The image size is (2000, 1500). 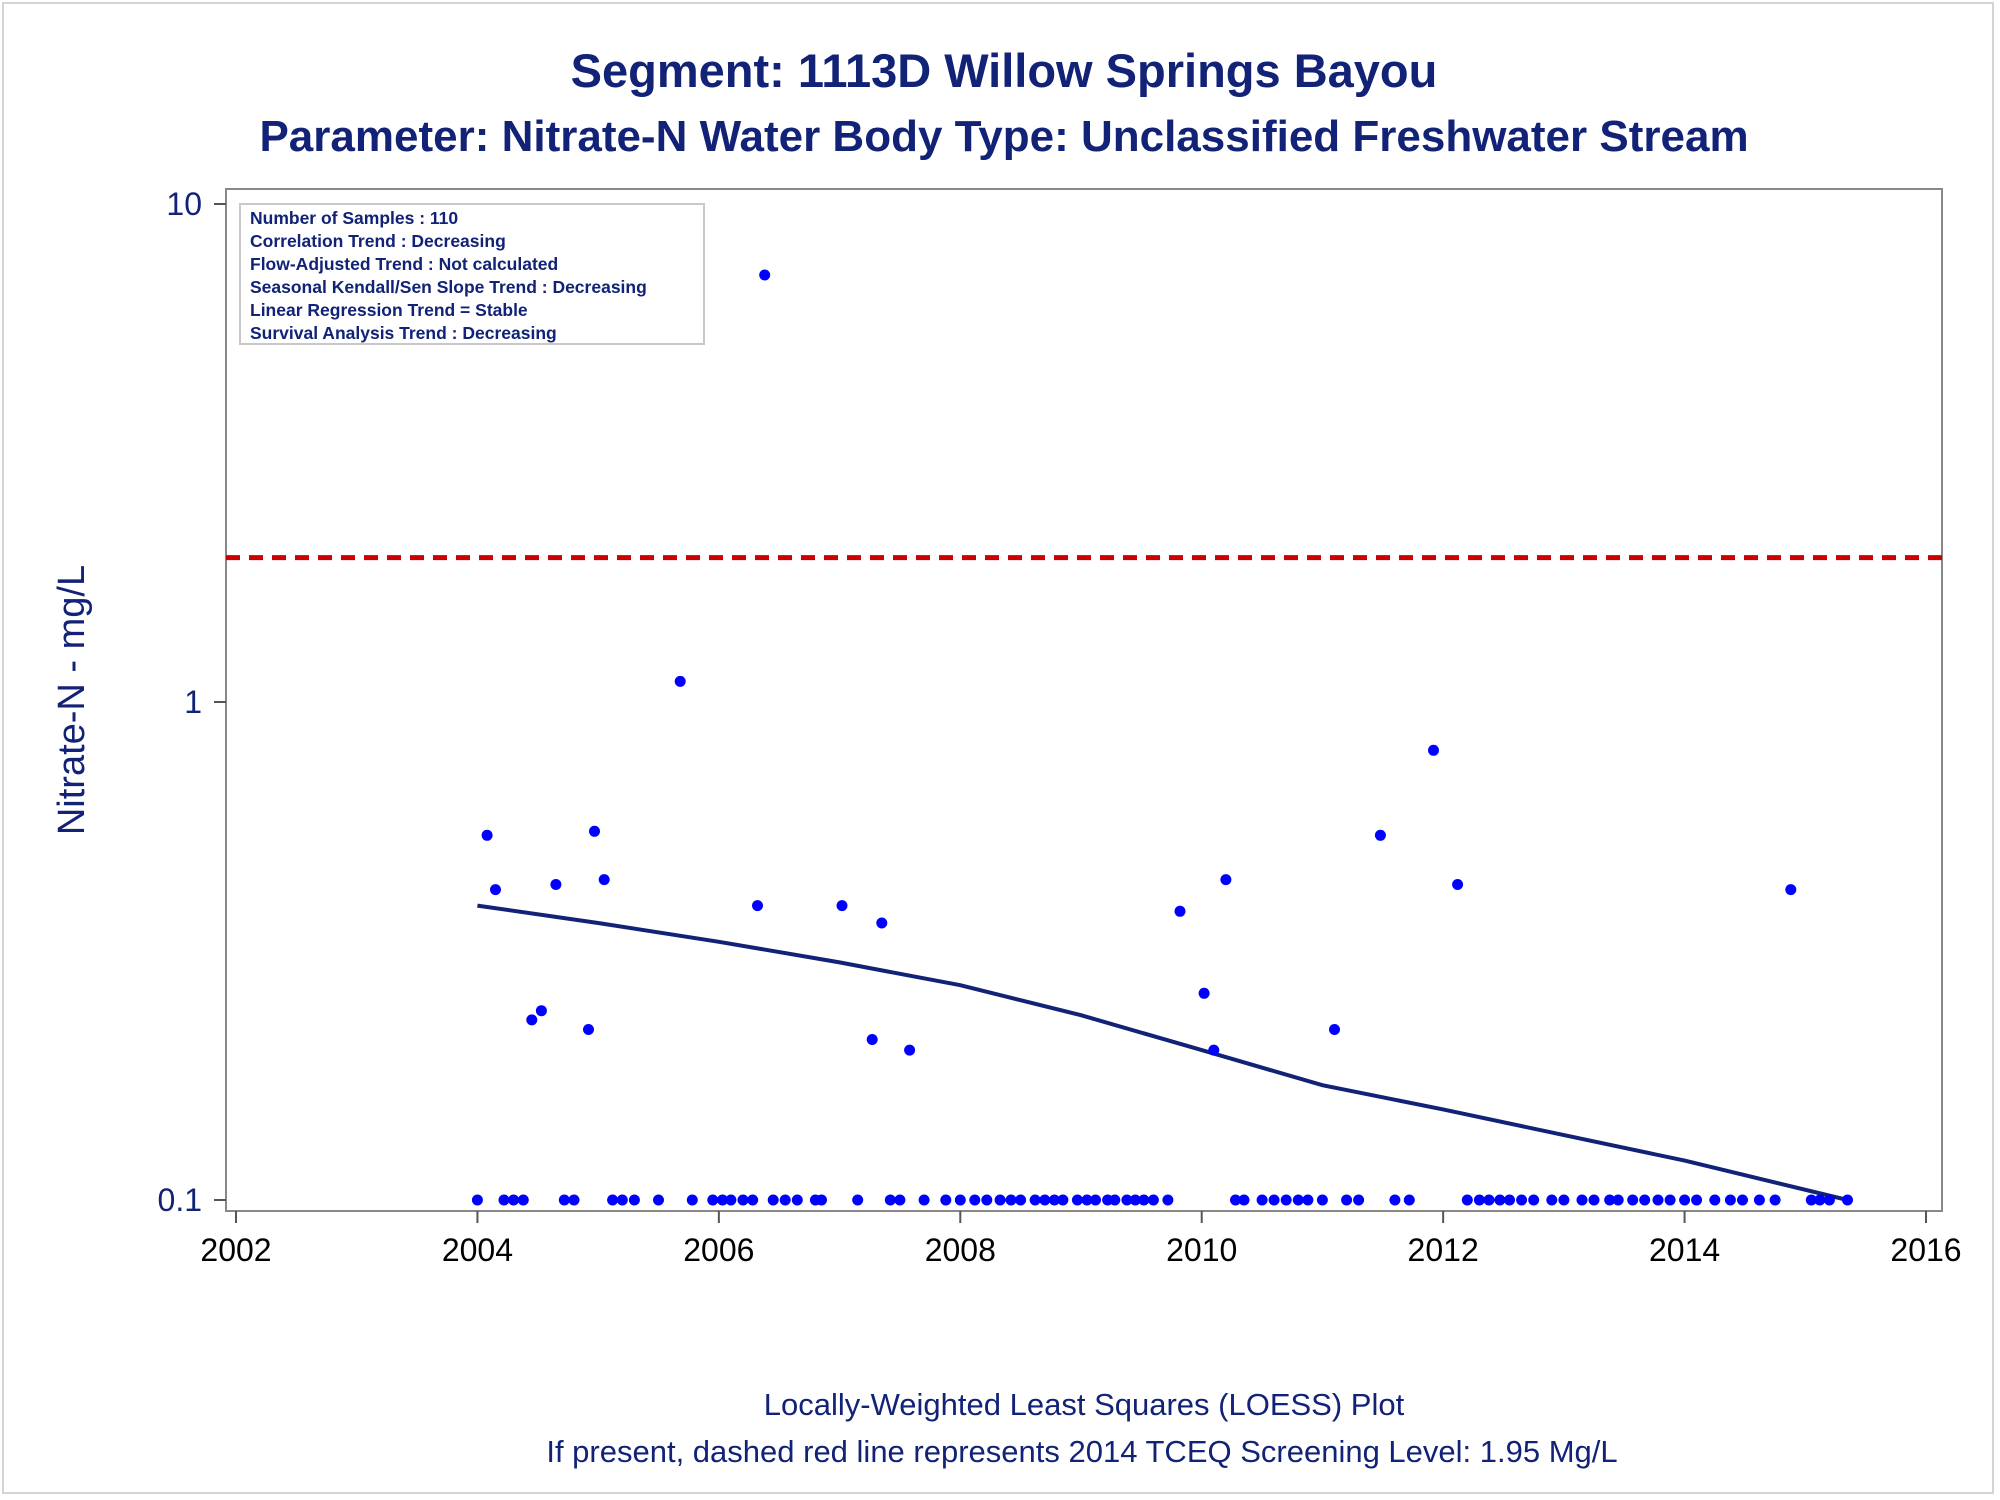 What do you see at coordinates (235, 1250) in the screenshot?
I see `x-tick-label: 2002` at bounding box center [235, 1250].